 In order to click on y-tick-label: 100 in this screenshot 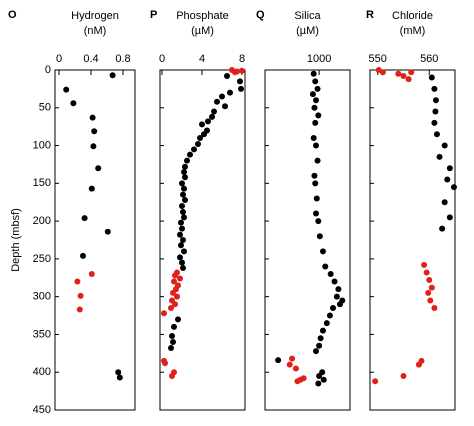, I will do `click(42, 145)`.